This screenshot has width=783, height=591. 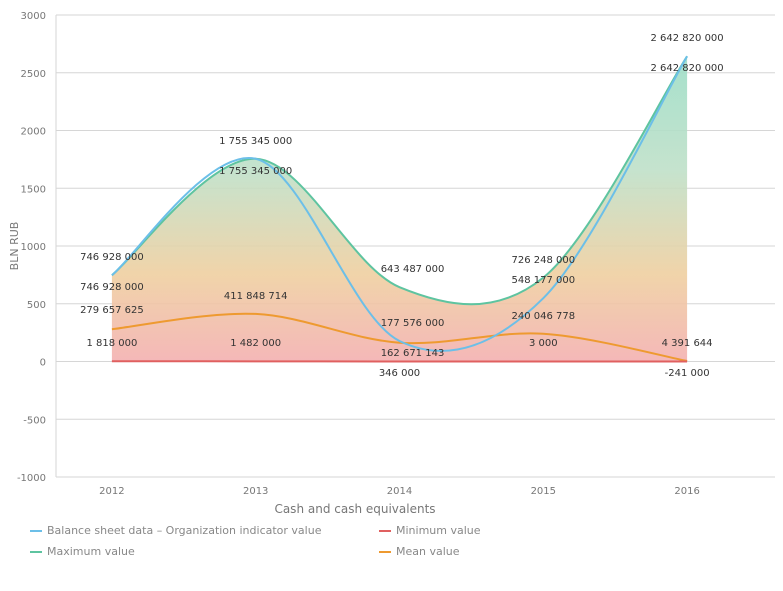 I want to click on y-tick-label: -1000, so click(x=31, y=478).